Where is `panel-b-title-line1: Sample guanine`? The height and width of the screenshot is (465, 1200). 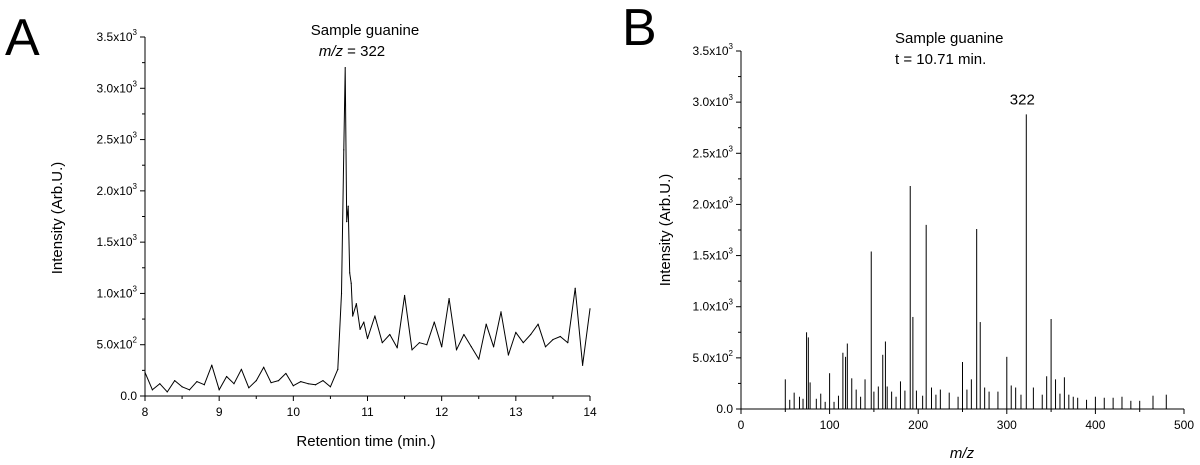 panel-b-title-line1: Sample guanine is located at coordinates (949, 38).